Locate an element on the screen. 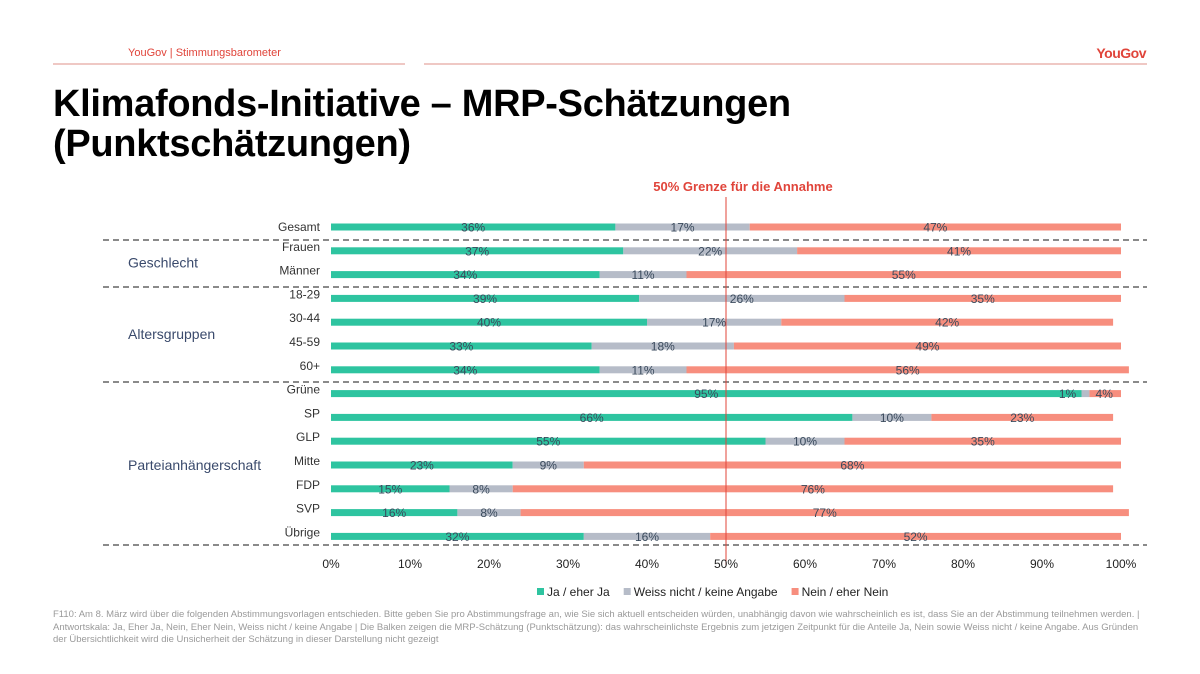 This screenshot has width=1200, height=674. data-label: 18% is located at coordinates (663, 347).